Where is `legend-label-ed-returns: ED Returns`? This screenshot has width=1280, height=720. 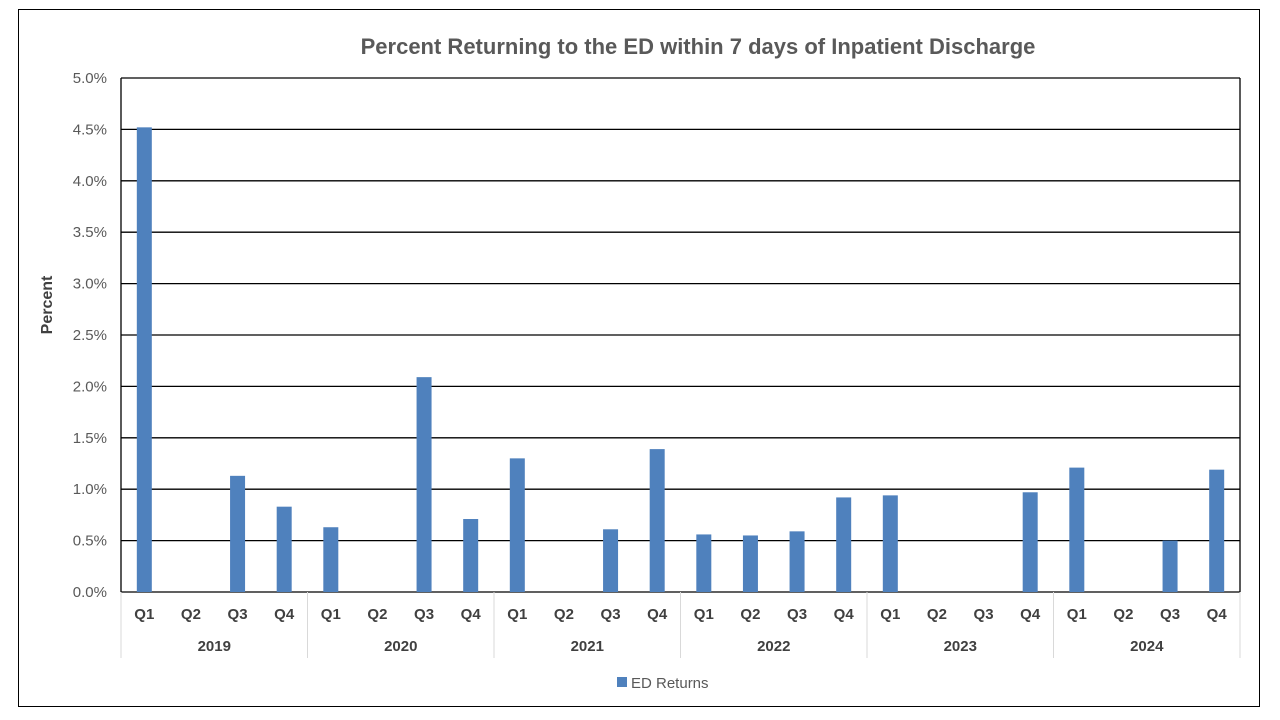 legend-label-ed-returns: ED Returns is located at coordinates (670, 683).